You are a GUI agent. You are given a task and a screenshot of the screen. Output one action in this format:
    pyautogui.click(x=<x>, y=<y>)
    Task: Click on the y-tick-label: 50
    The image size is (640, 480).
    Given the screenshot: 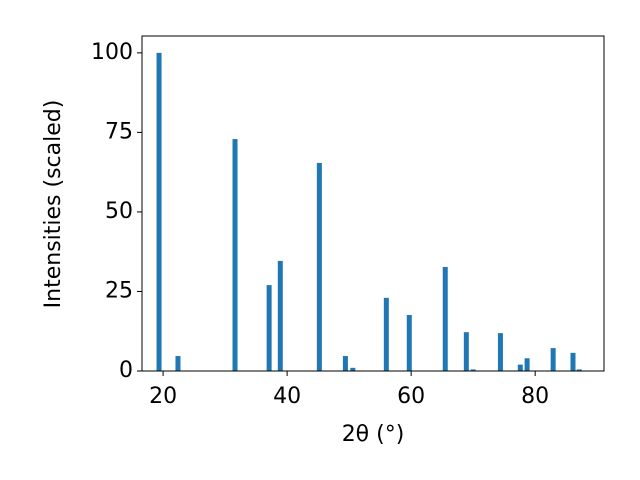 What is the action you would take?
    pyautogui.click(x=119, y=211)
    